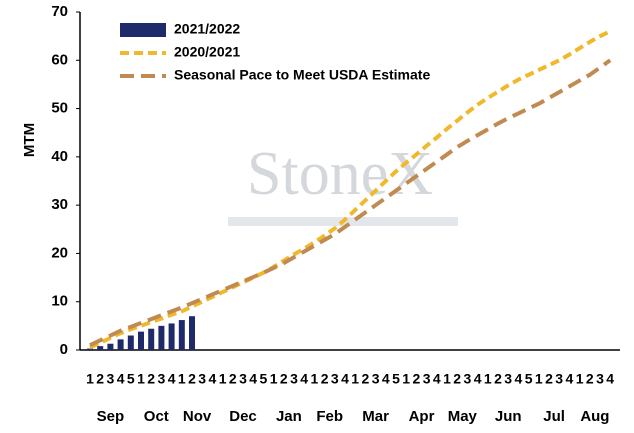 This screenshot has width=634, height=433. What do you see at coordinates (59, 156) in the screenshot?
I see `y-tick-label: 40` at bounding box center [59, 156].